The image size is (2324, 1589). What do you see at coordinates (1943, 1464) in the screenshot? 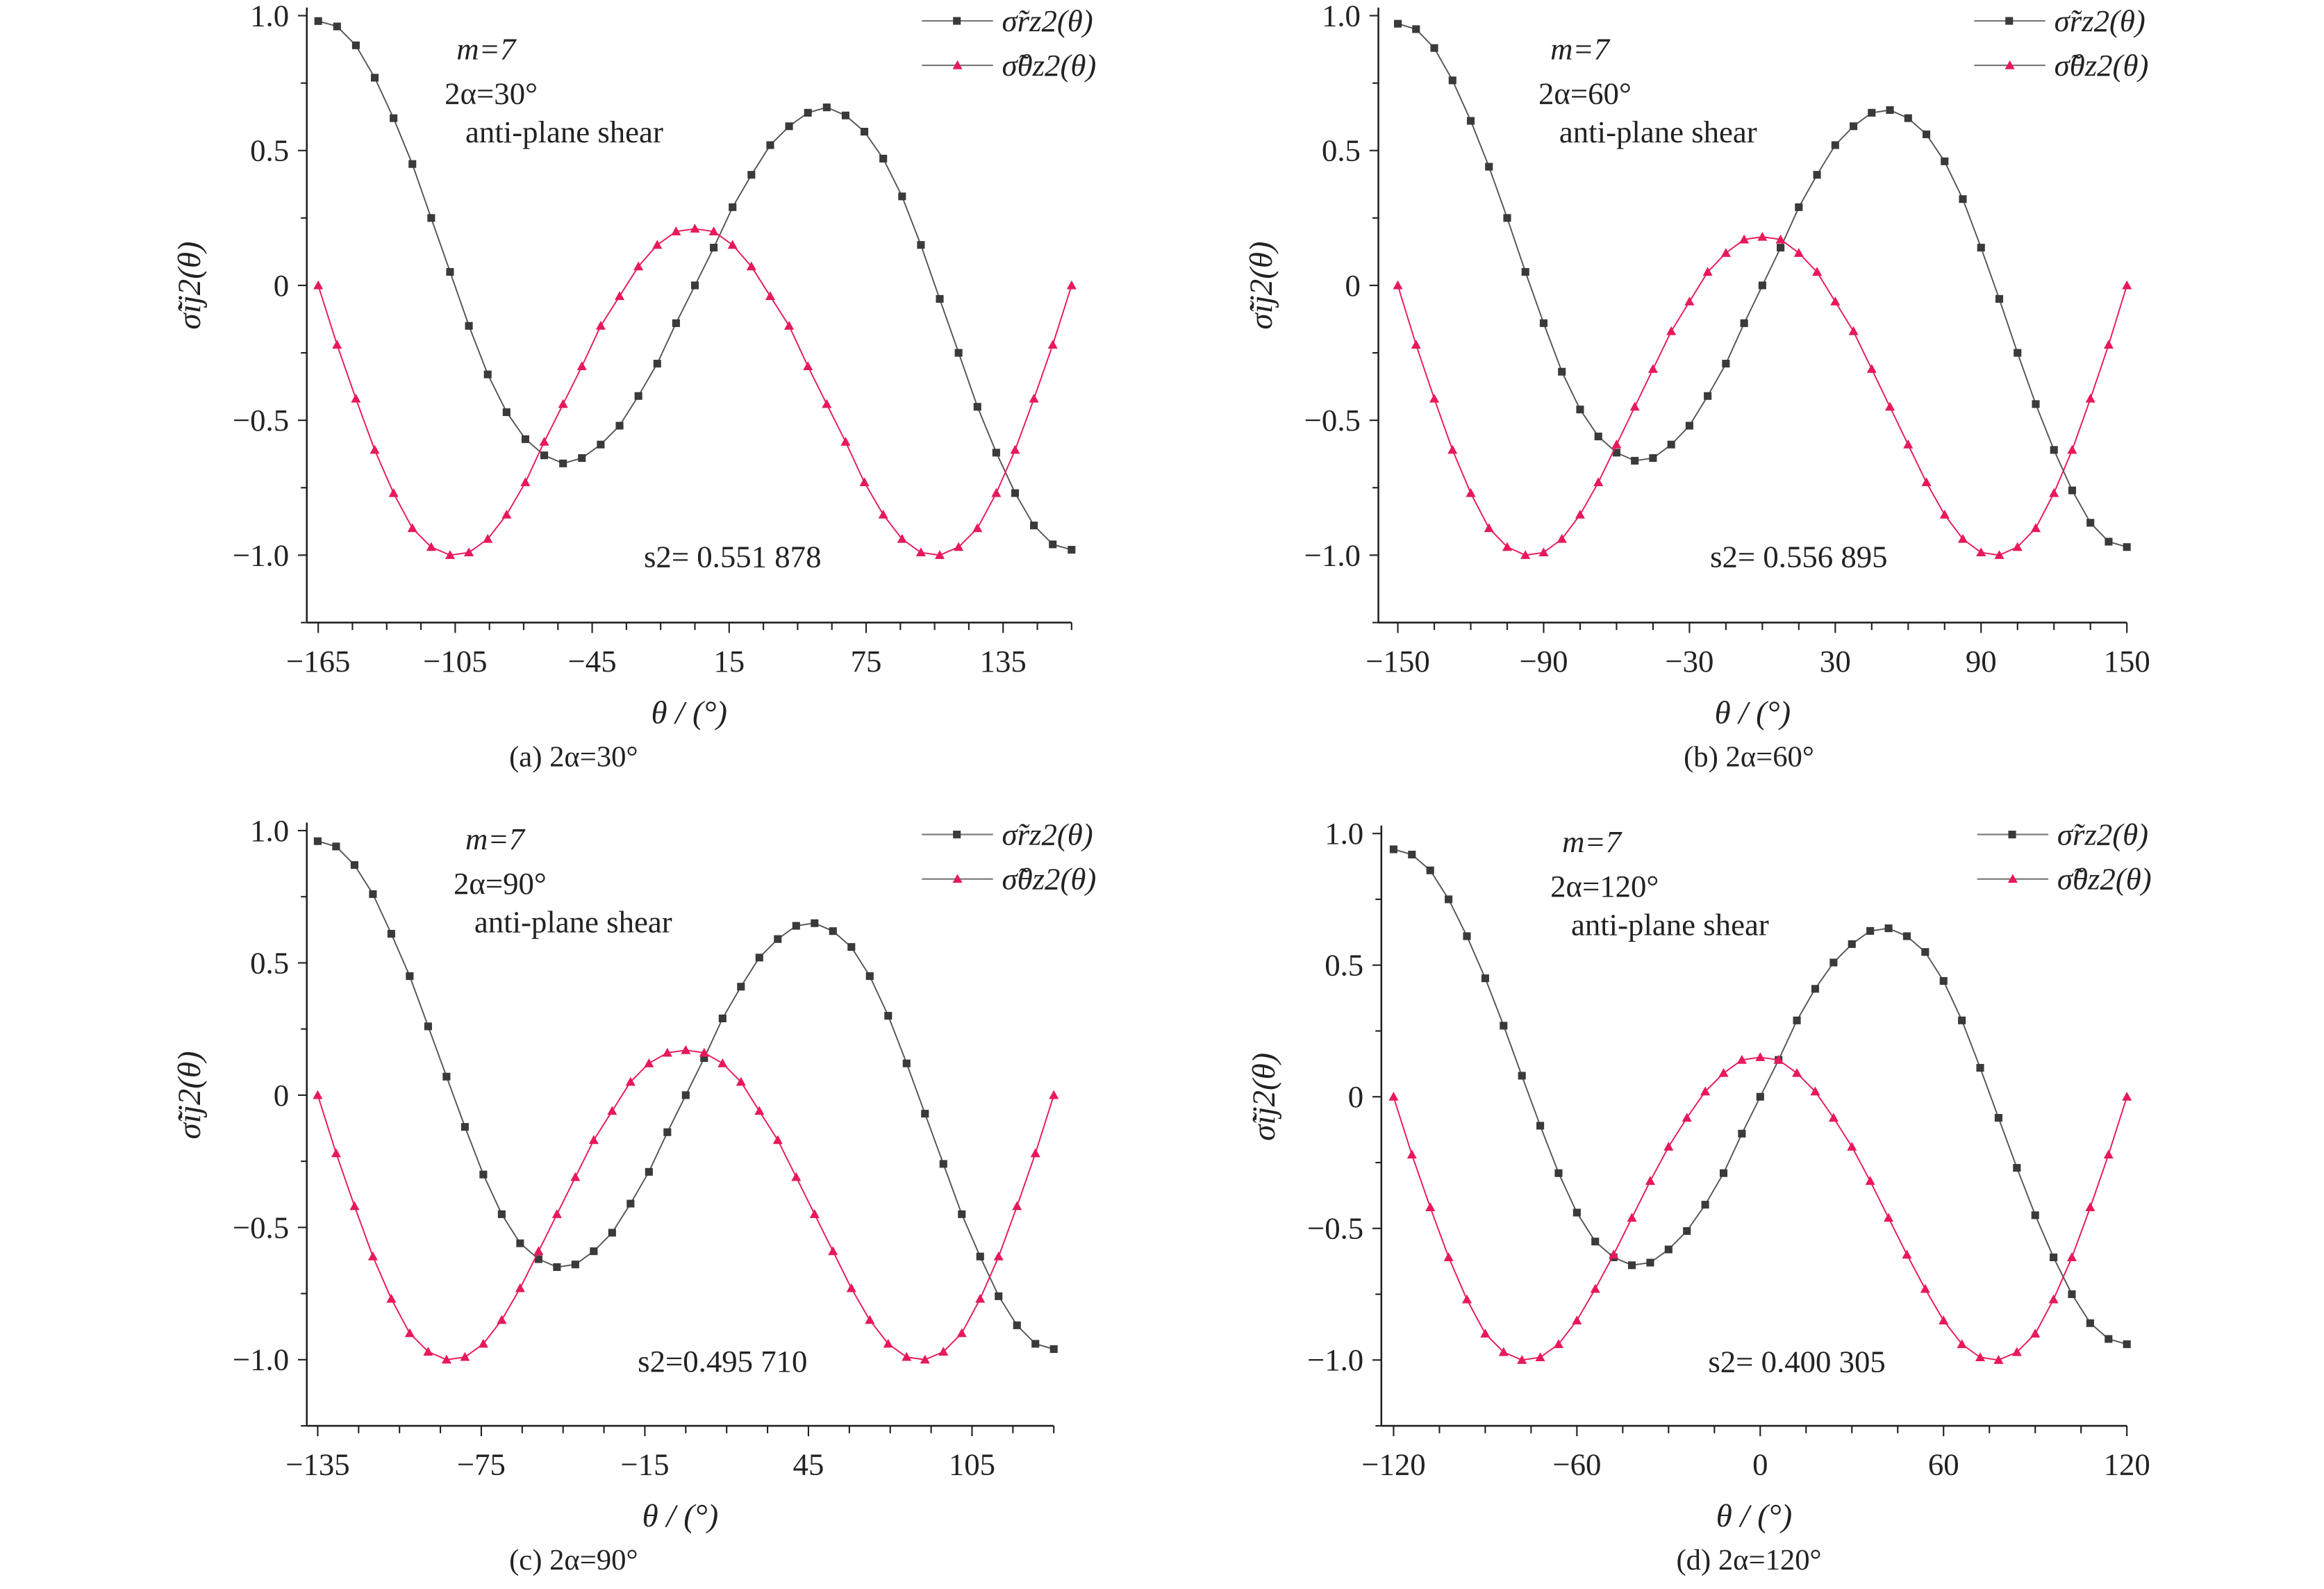
I see `x-tick-label: 60` at bounding box center [1943, 1464].